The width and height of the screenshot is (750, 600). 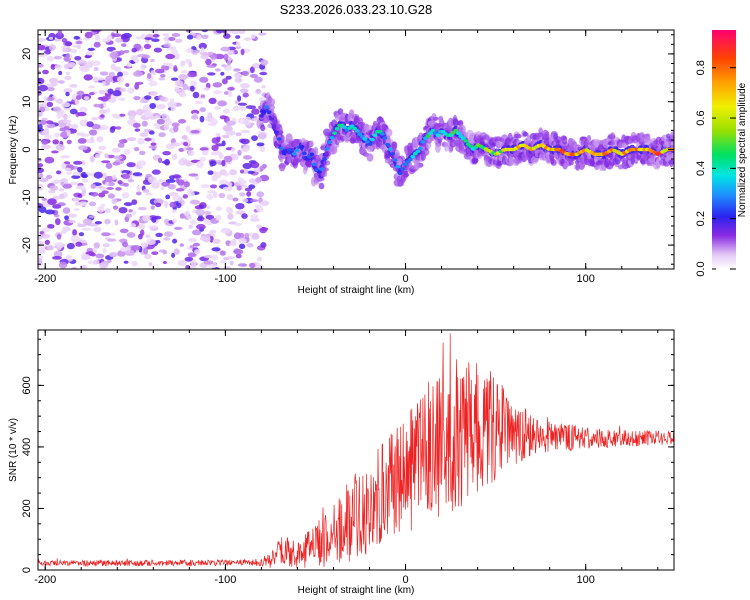 What do you see at coordinates (27, 197) in the screenshot?
I see `y-tick-label: -10` at bounding box center [27, 197].